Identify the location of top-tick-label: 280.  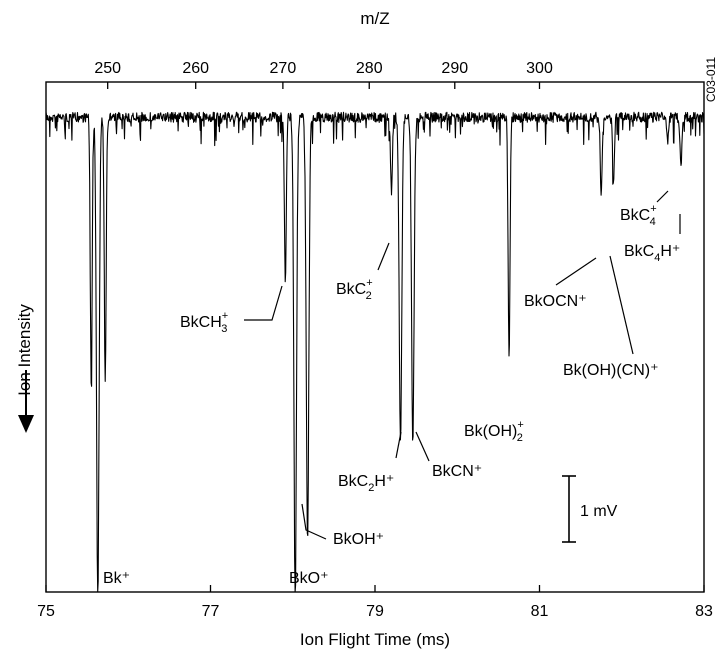
(369, 68).